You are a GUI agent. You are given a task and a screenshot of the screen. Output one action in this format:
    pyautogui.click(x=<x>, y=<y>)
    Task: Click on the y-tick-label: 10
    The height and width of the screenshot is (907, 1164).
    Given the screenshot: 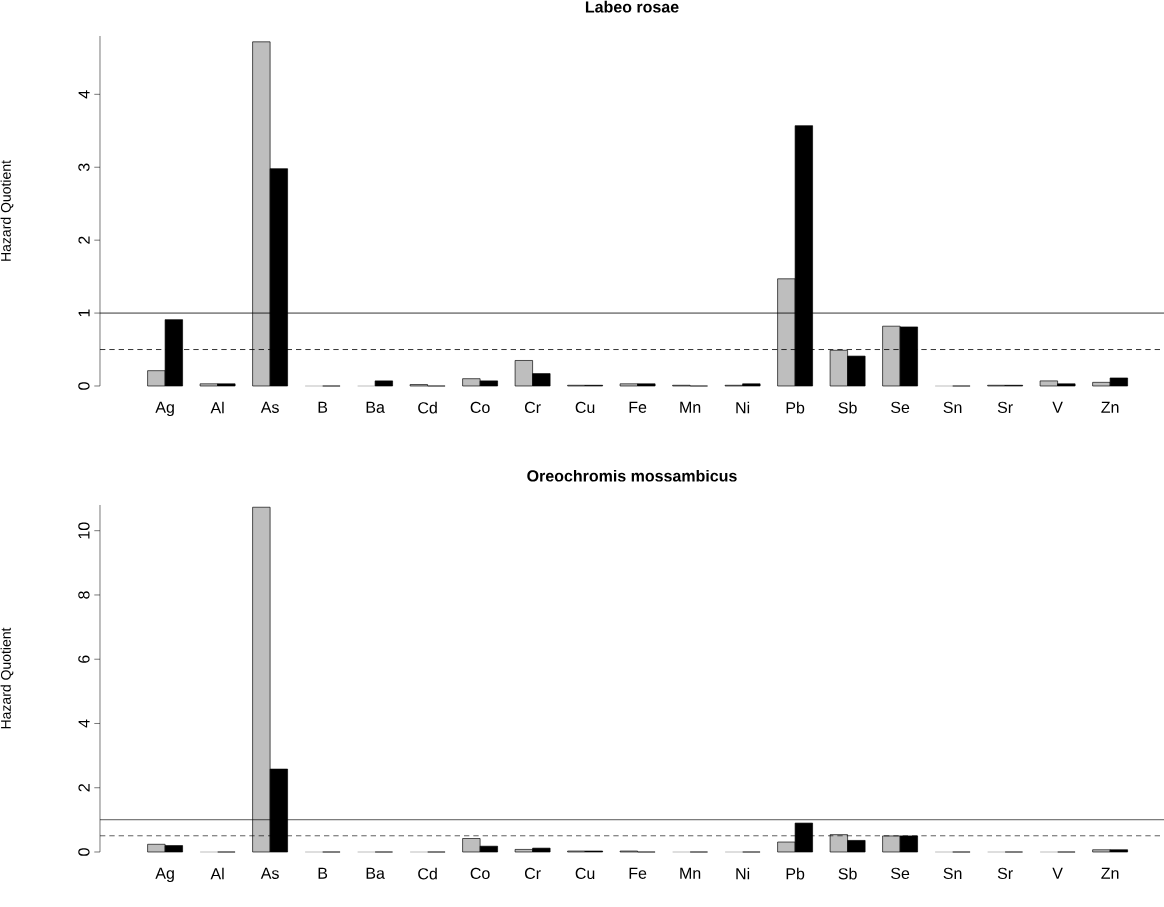 What is the action you would take?
    pyautogui.click(x=84, y=530)
    